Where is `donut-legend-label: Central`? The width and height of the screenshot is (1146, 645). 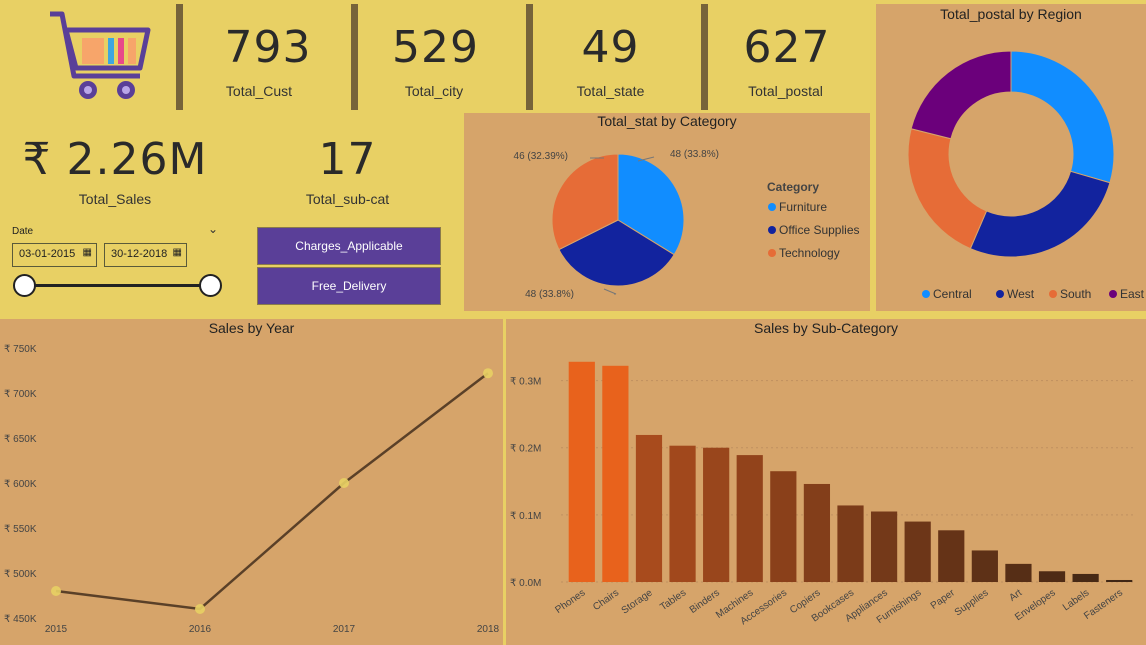 donut-legend-label: Central is located at coordinates (952, 294).